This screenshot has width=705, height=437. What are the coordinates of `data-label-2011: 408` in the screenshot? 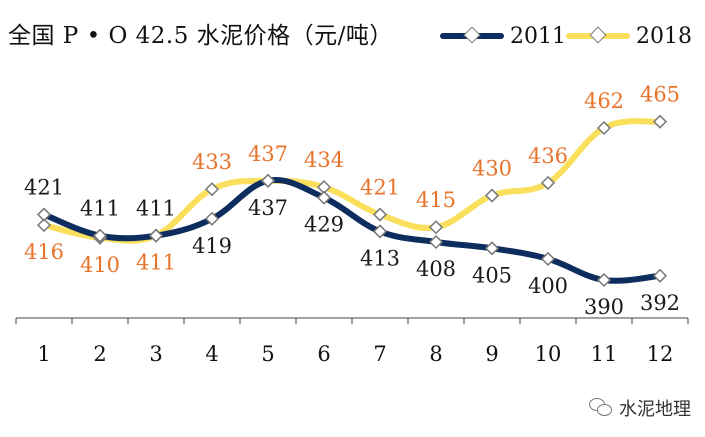 It's located at (436, 269).